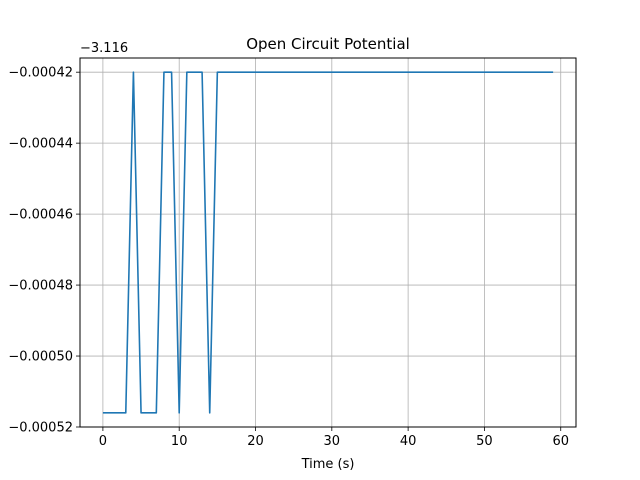  I want to click on y-tick-label: −0.00042, so click(40, 73).